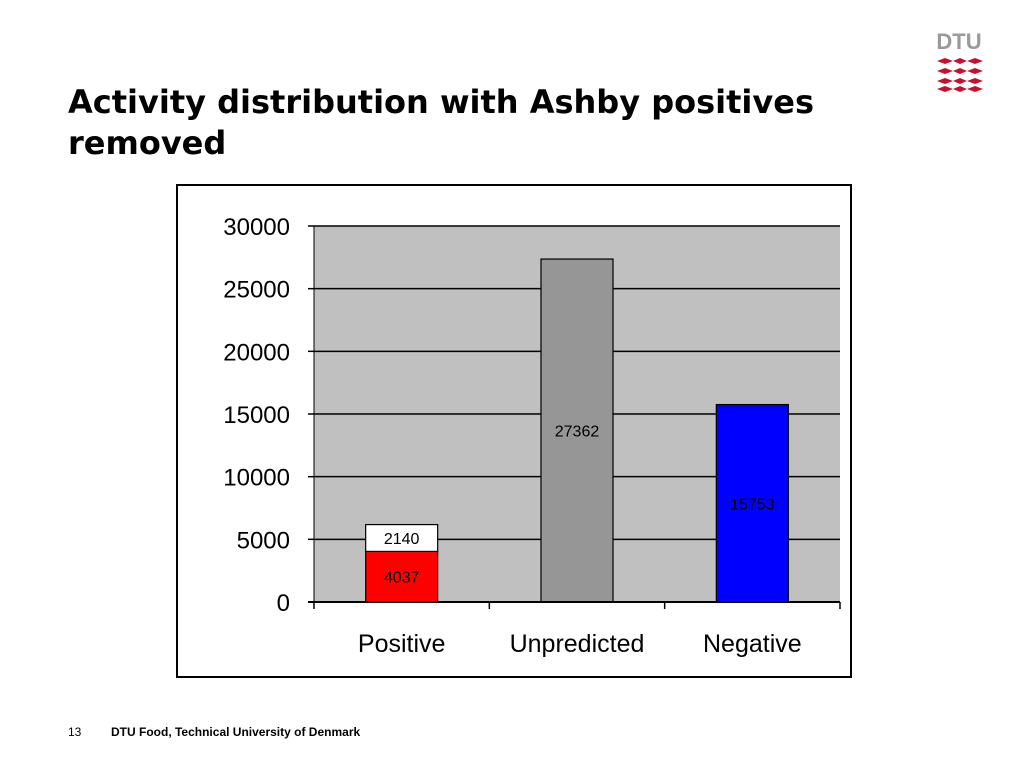  I want to click on y-tick-label: 15000, so click(256, 415).